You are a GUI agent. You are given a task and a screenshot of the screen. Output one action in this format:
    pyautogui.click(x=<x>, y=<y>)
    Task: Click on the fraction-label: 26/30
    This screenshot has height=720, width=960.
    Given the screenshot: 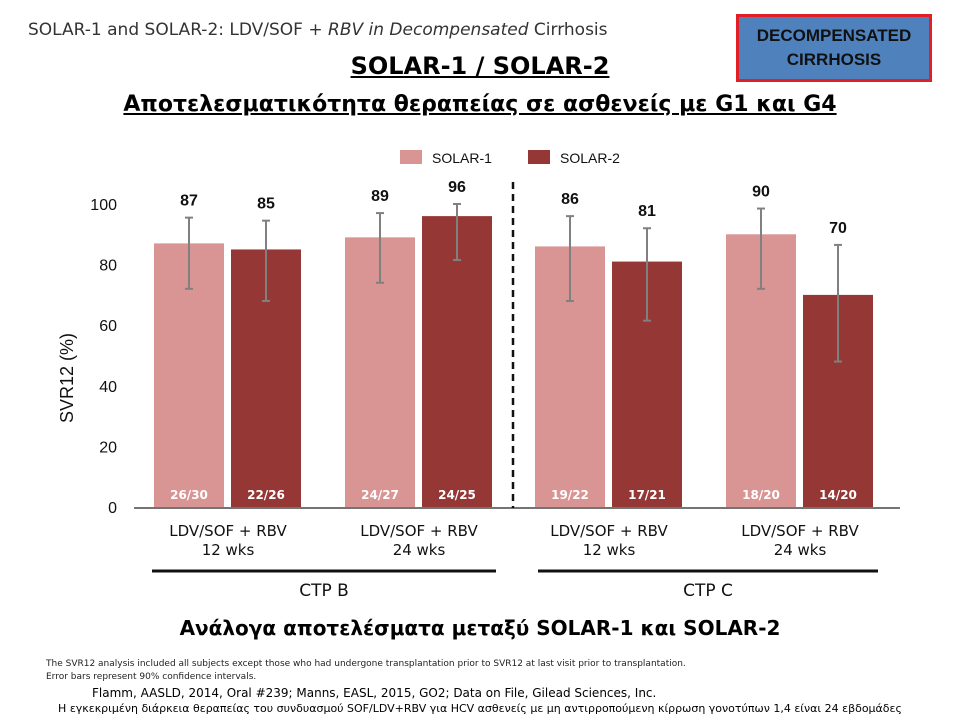 What is the action you would take?
    pyautogui.click(x=189, y=495)
    